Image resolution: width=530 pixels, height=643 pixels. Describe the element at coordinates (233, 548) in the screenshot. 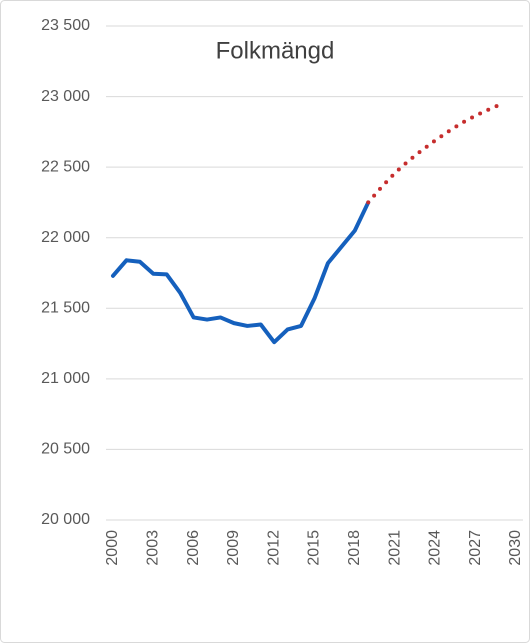

I see `x-tick-label: 2009` at that location.